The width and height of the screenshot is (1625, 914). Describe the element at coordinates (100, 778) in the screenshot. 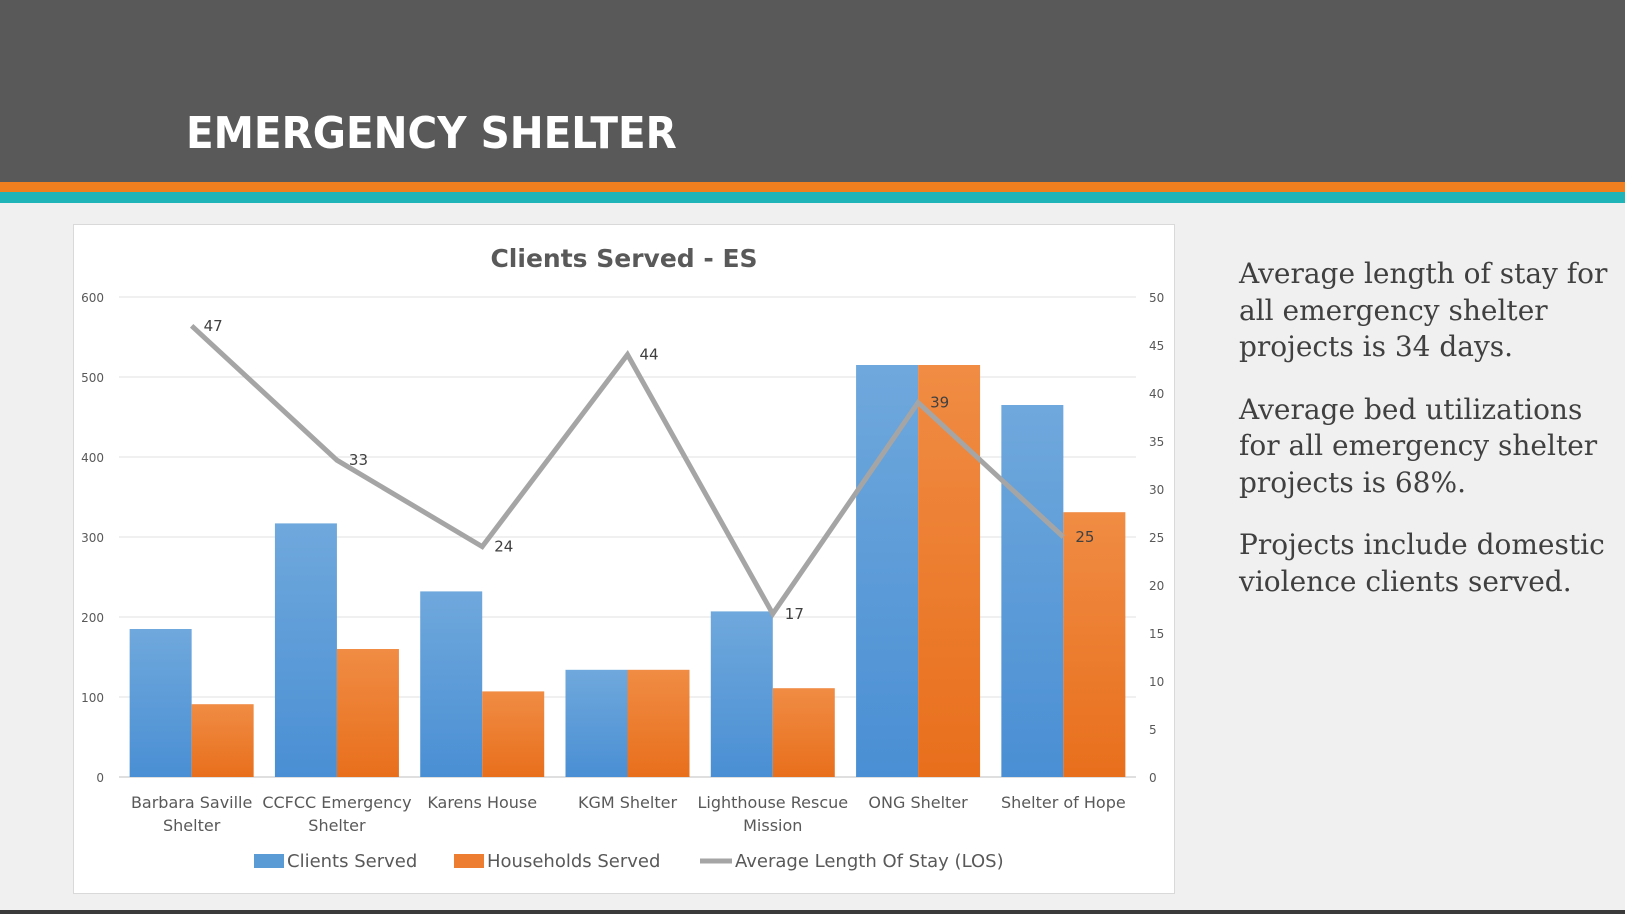

I see `y-left-tick-label: 0` at that location.